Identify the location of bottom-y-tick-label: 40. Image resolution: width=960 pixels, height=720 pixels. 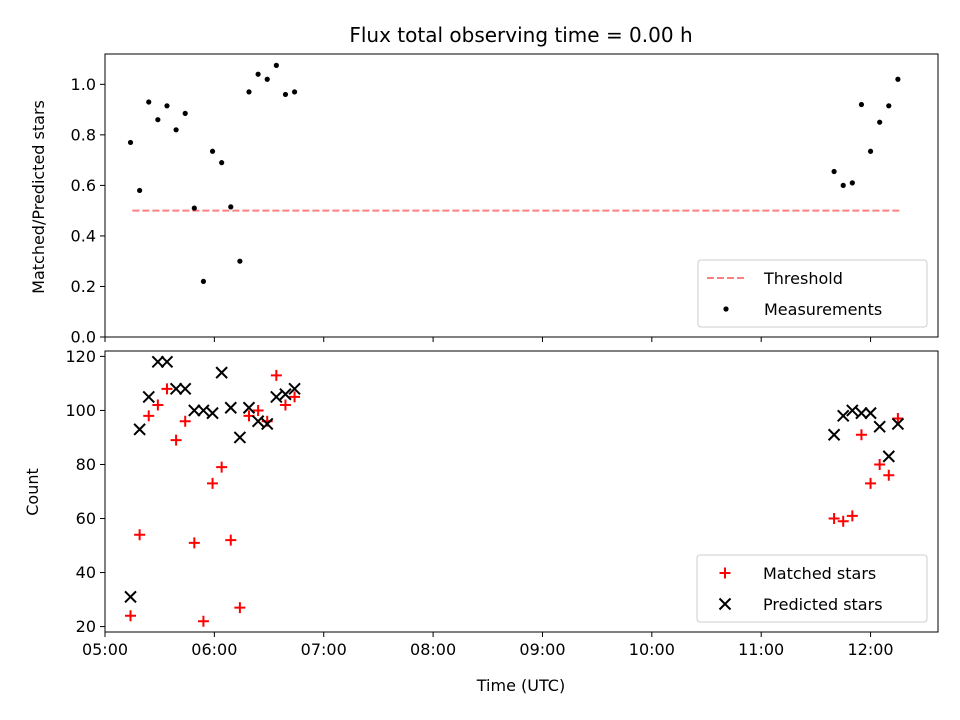
(86, 572).